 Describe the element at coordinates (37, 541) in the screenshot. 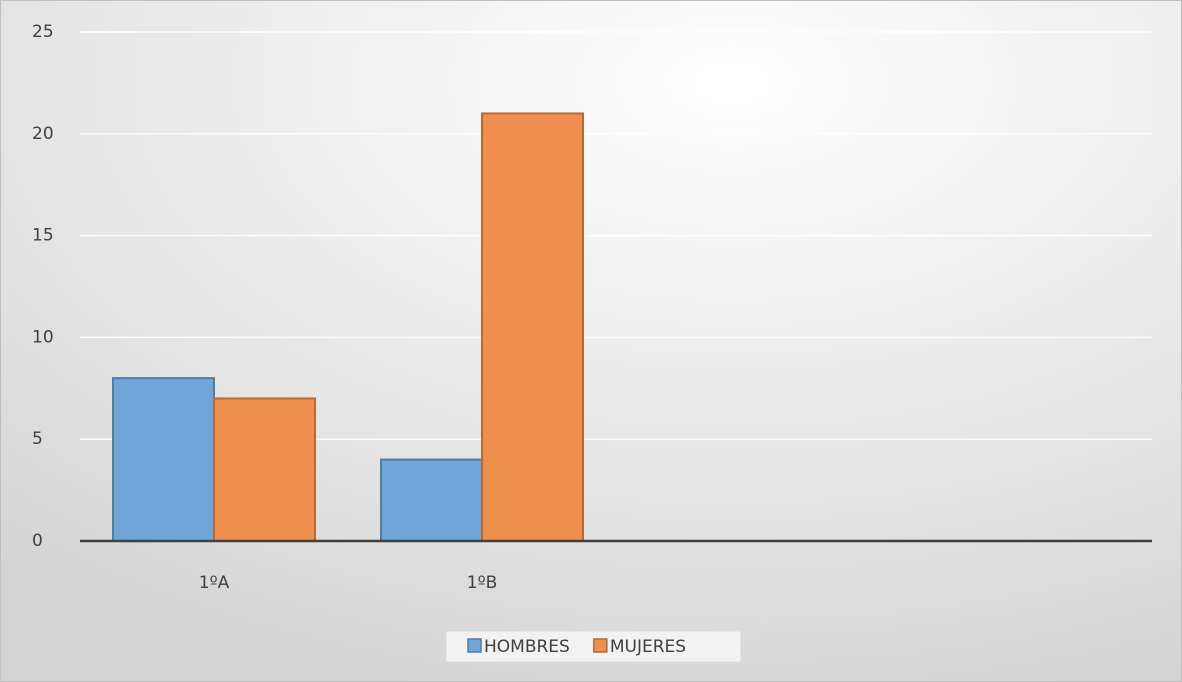

I see `y-tick-label: 0` at that location.